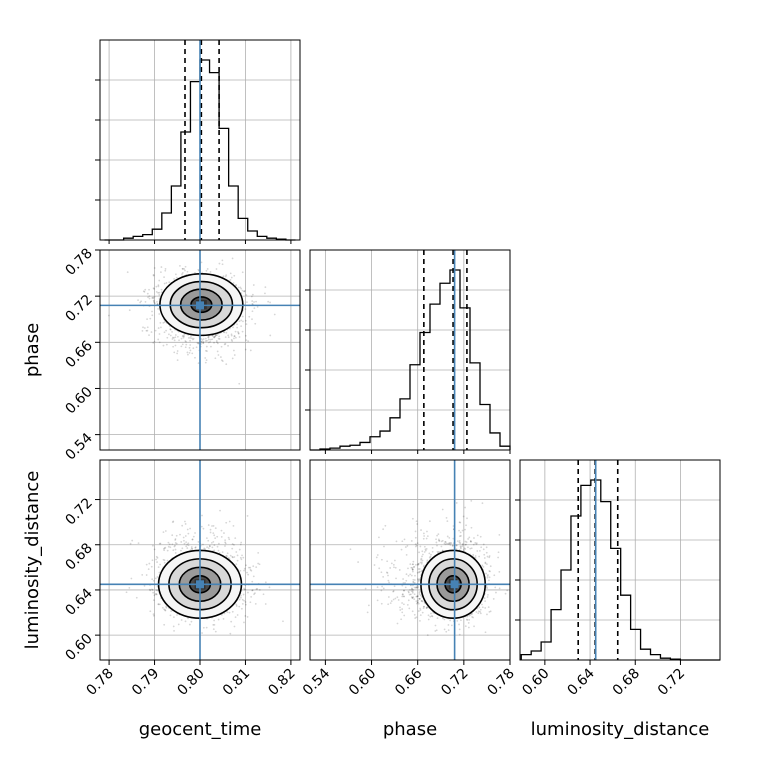  What do you see at coordinates (408, 350) in the screenshot?
I see `marginal-panel-phase` at bounding box center [408, 350].